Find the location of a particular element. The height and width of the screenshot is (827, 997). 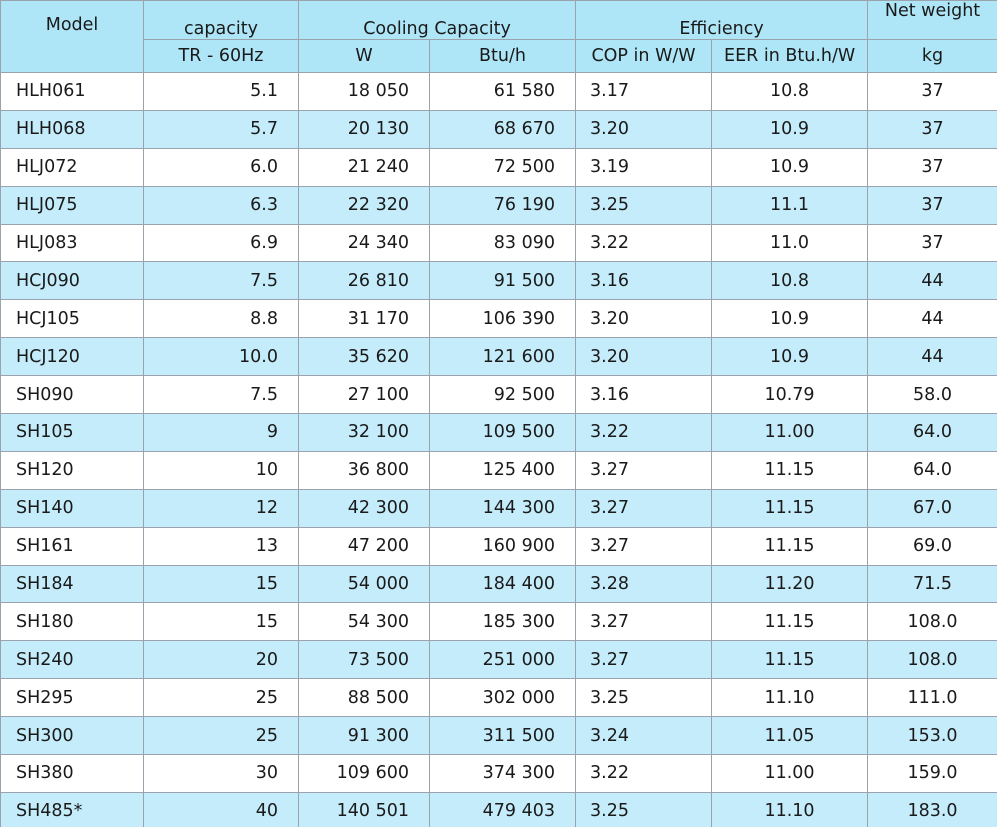

cell-cooling-w: 140 501 is located at coordinates (364, 809).